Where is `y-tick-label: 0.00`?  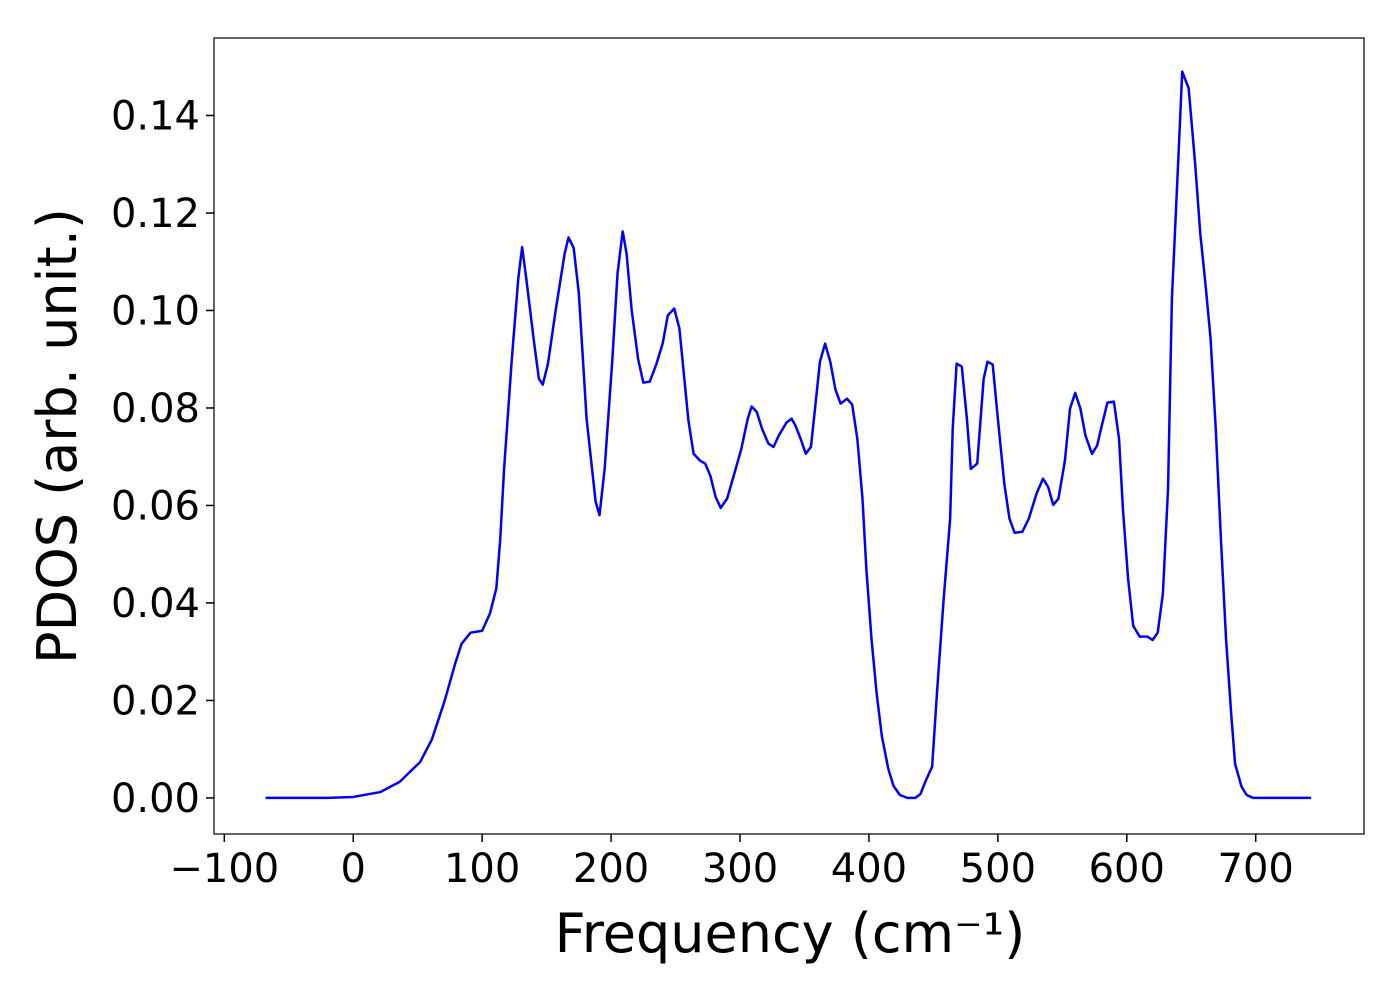 y-tick-label: 0.00 is located at coordinates (155, 799).